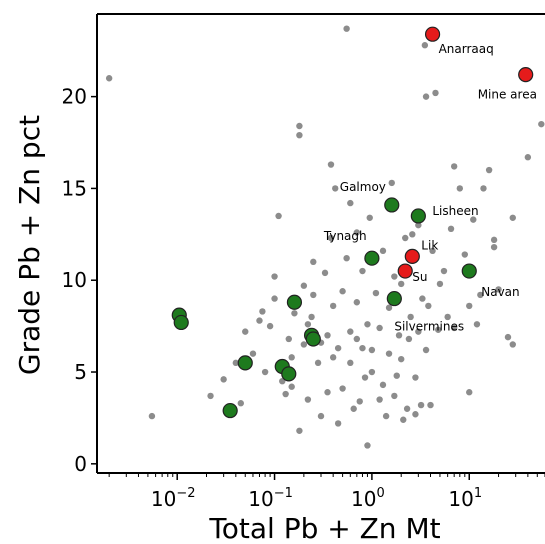  Describe the element at coordinates (419, 277) in the screenshot. I see `highlighted-label: Su` at that location.